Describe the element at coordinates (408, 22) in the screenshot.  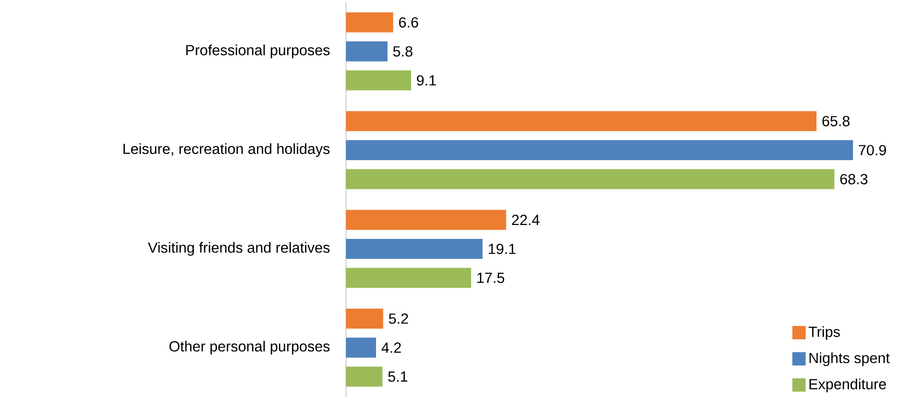
I see `data-label: 6.6` at that location.